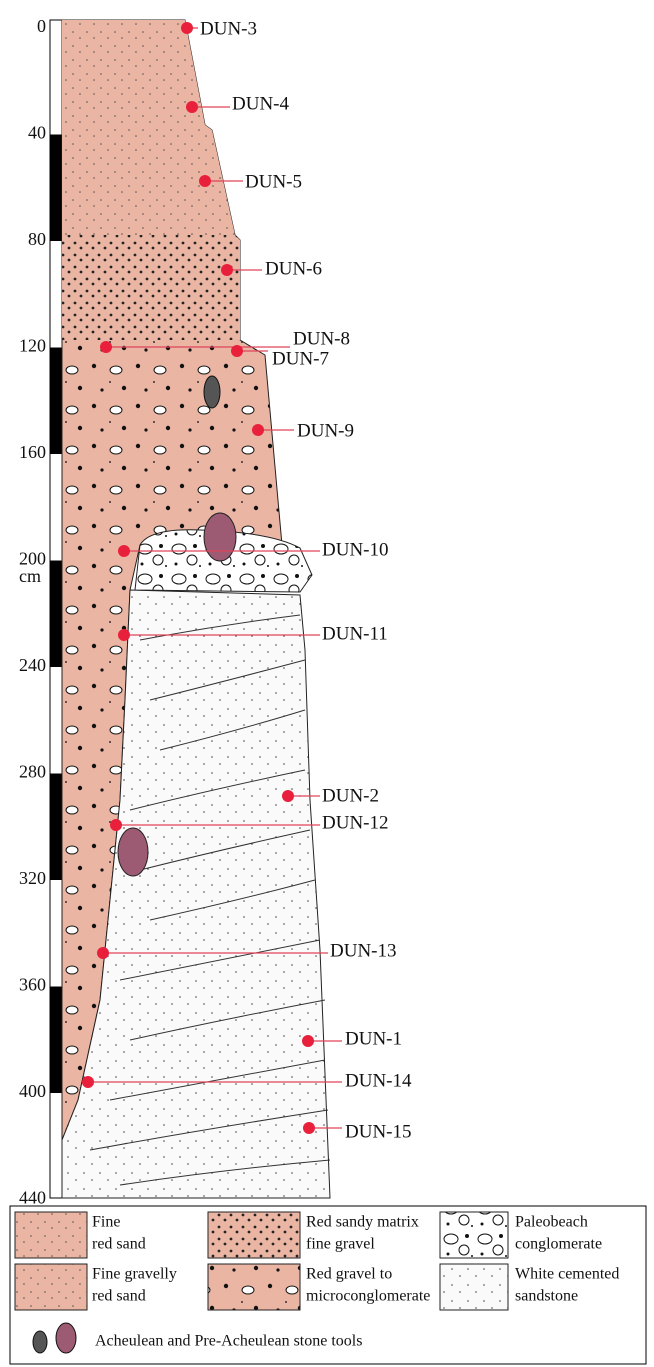 The width and height of the screenshot is (654, 1367). Describe the element at coordinates (368, 1296) in the screenshot. I see `legend-label: microconglomerate` at that location.